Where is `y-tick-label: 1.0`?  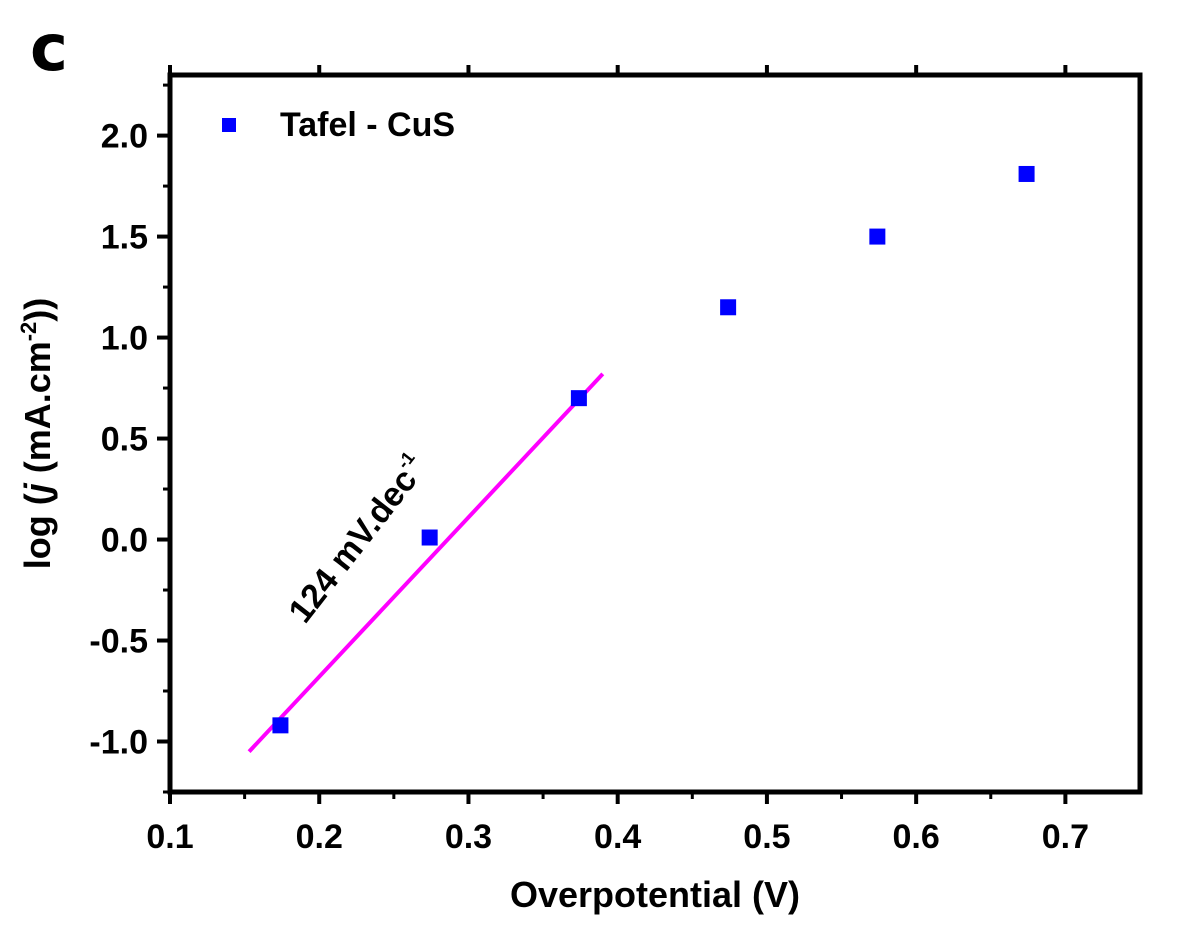 y-tick-label: 1.0 is located at coordinates (124, 339).